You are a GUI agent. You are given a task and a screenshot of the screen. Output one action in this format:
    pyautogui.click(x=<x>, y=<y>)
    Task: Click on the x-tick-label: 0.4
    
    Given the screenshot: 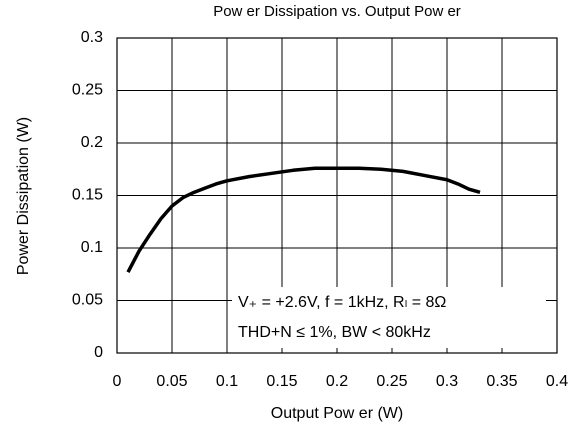 What is the action you would take?
    pyautogui.click(x=557, y=381)
    